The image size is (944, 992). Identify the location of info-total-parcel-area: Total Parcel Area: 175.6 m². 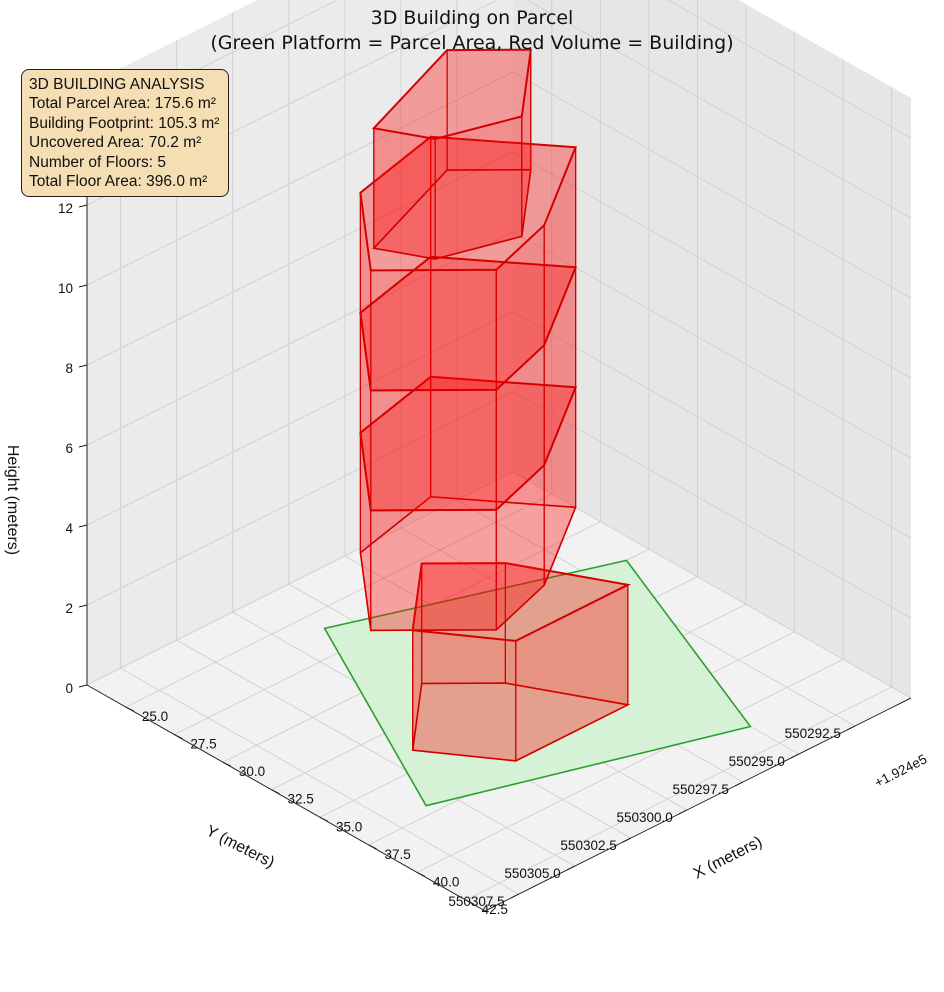
(122, 104).